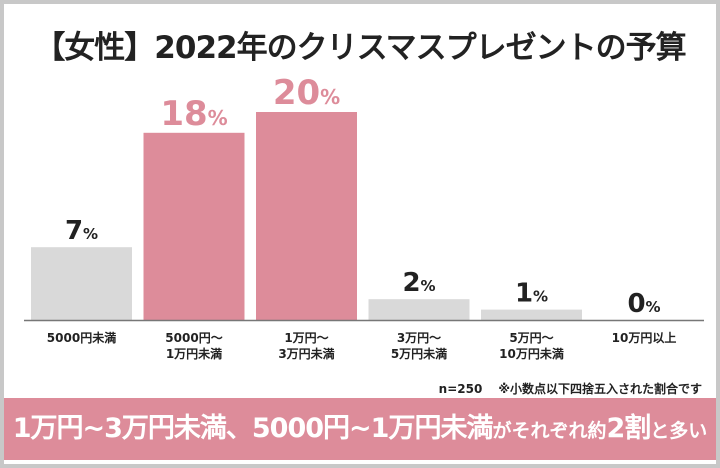 Image resolution: width=720 pixels, height=468 pixels. I want to click on data-label: 1%, so click(531, 294).